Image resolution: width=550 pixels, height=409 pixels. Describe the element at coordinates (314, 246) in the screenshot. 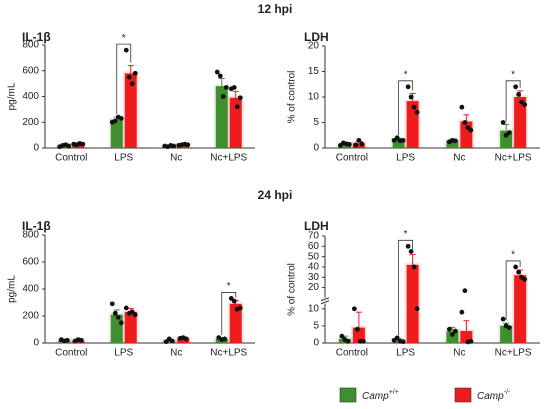

I see `y-tick-label: 60` at that location.